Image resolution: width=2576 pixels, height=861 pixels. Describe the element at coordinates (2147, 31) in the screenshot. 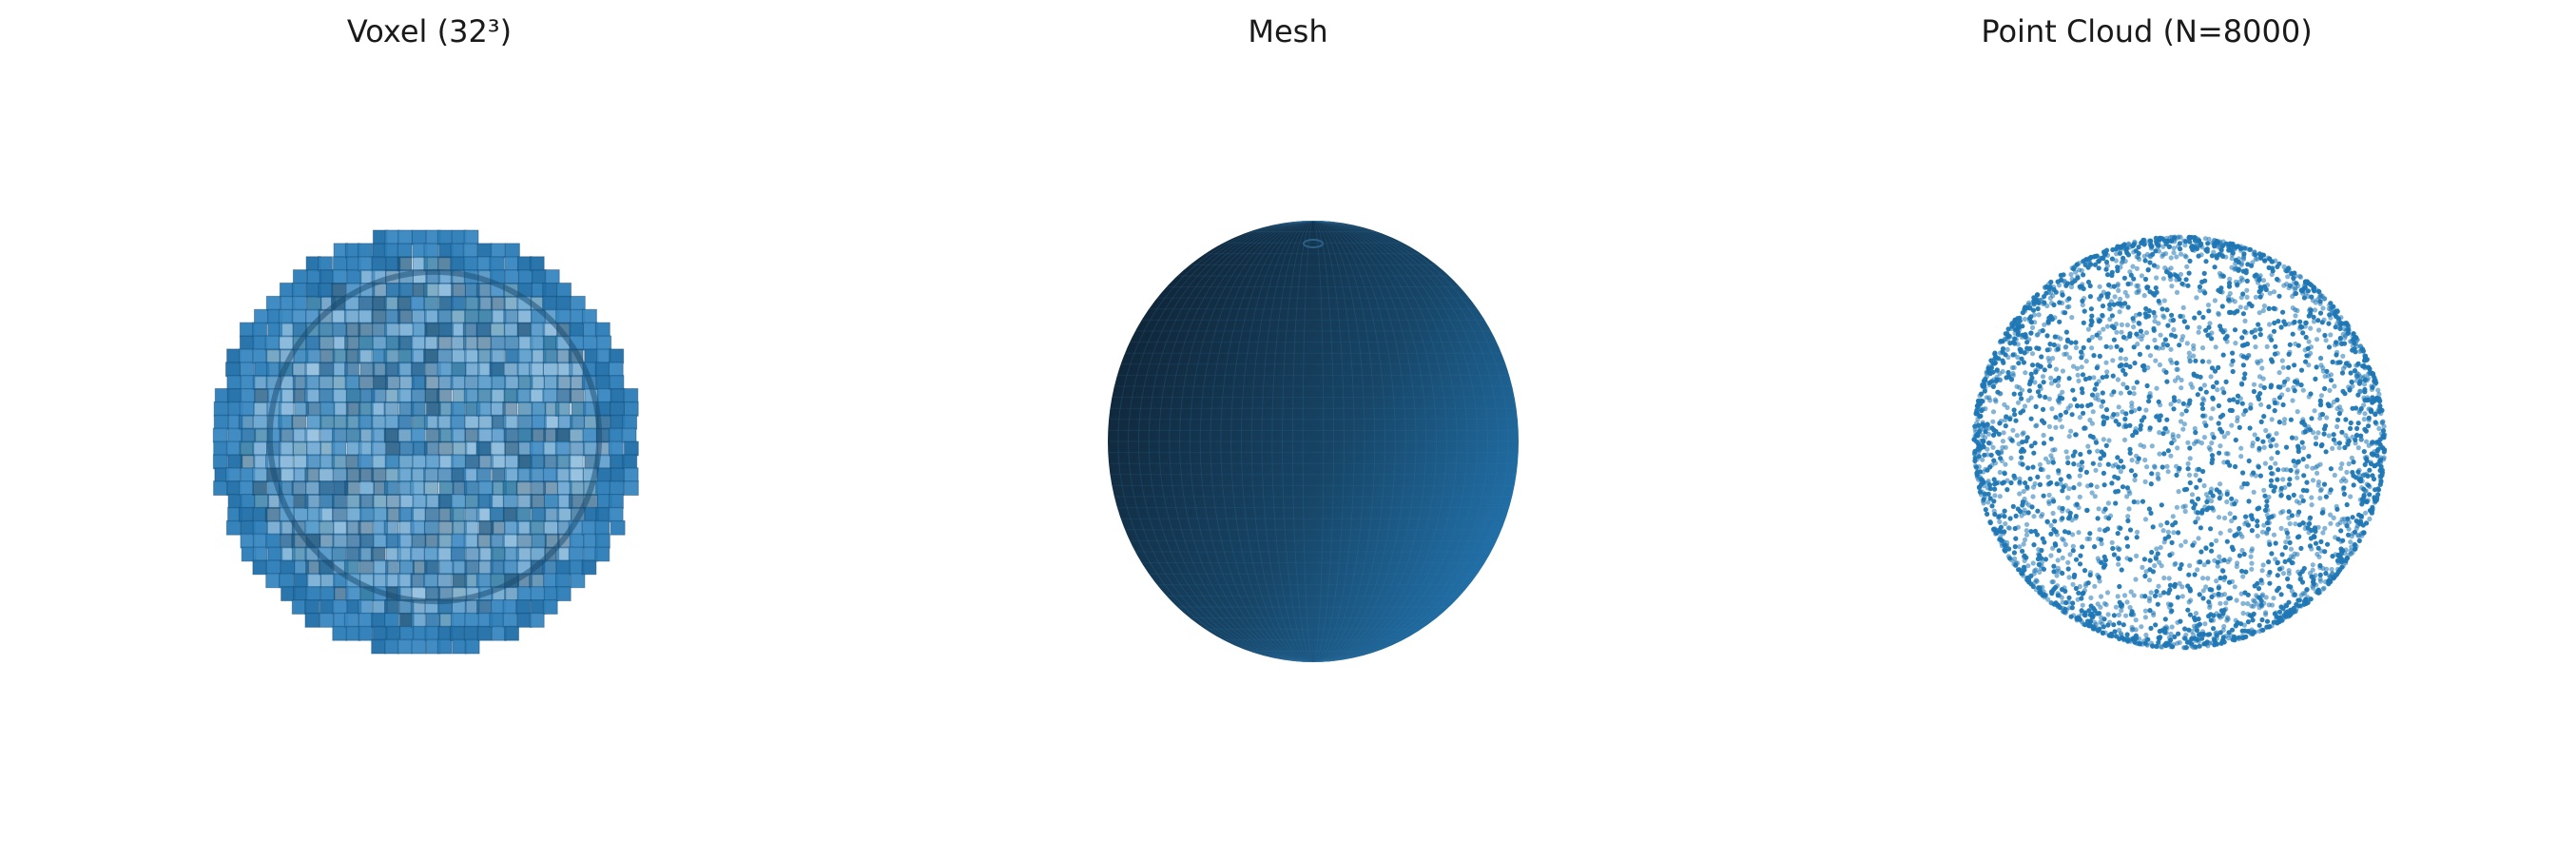

I see `point-cloud-title: Point Cloud (N=8000)` at that location.